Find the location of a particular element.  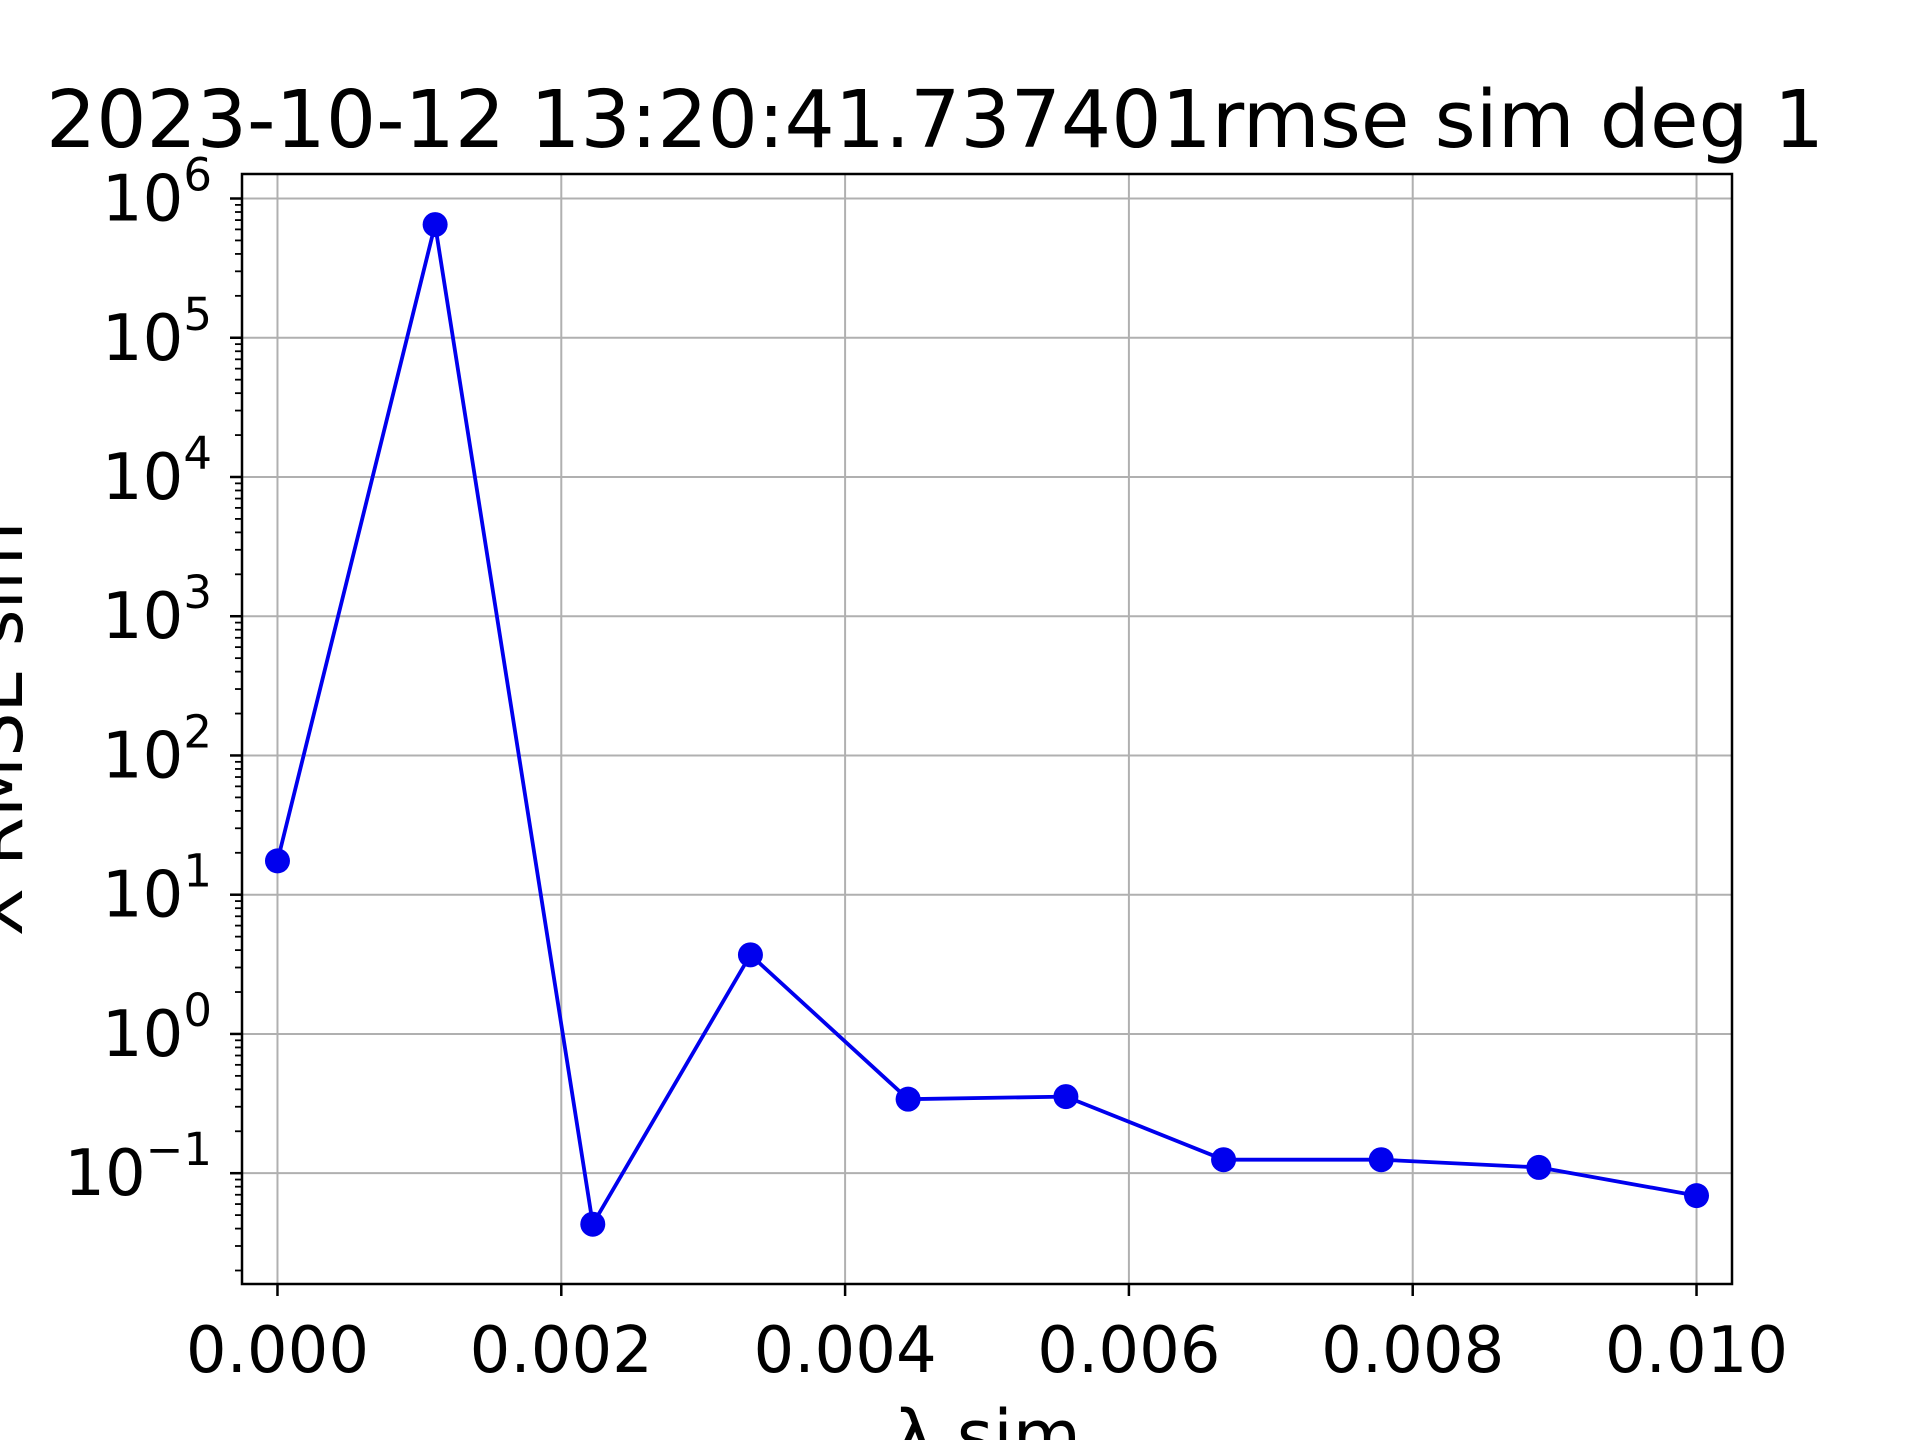

y-axis-ticks: 10⁻¹ 10⁰ 10¹ 10² 10³ 10⁴ 10⁵ 10⁶ is located at coordinates (153, 680).